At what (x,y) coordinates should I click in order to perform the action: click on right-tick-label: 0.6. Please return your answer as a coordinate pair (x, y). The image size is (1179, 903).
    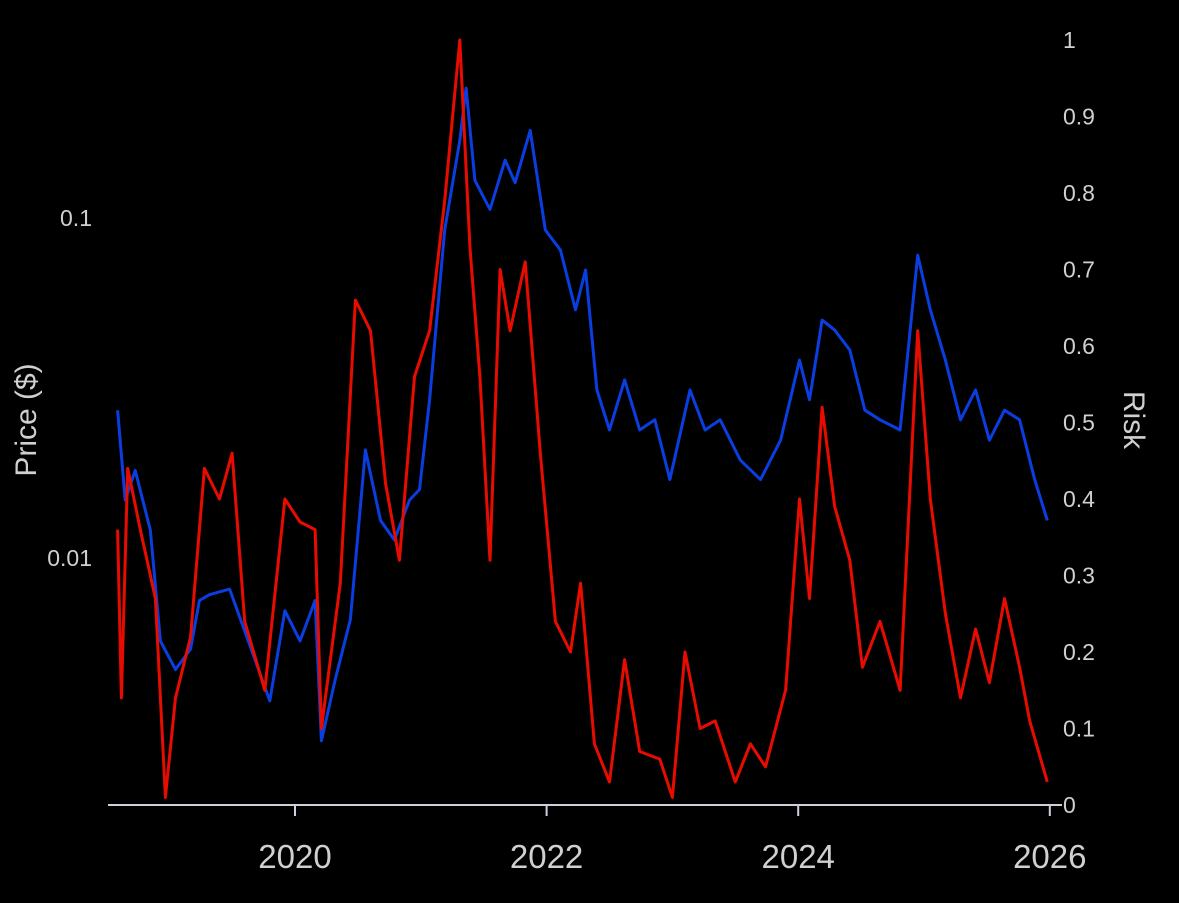
    Looking at the image, I should click on (1079, 346).